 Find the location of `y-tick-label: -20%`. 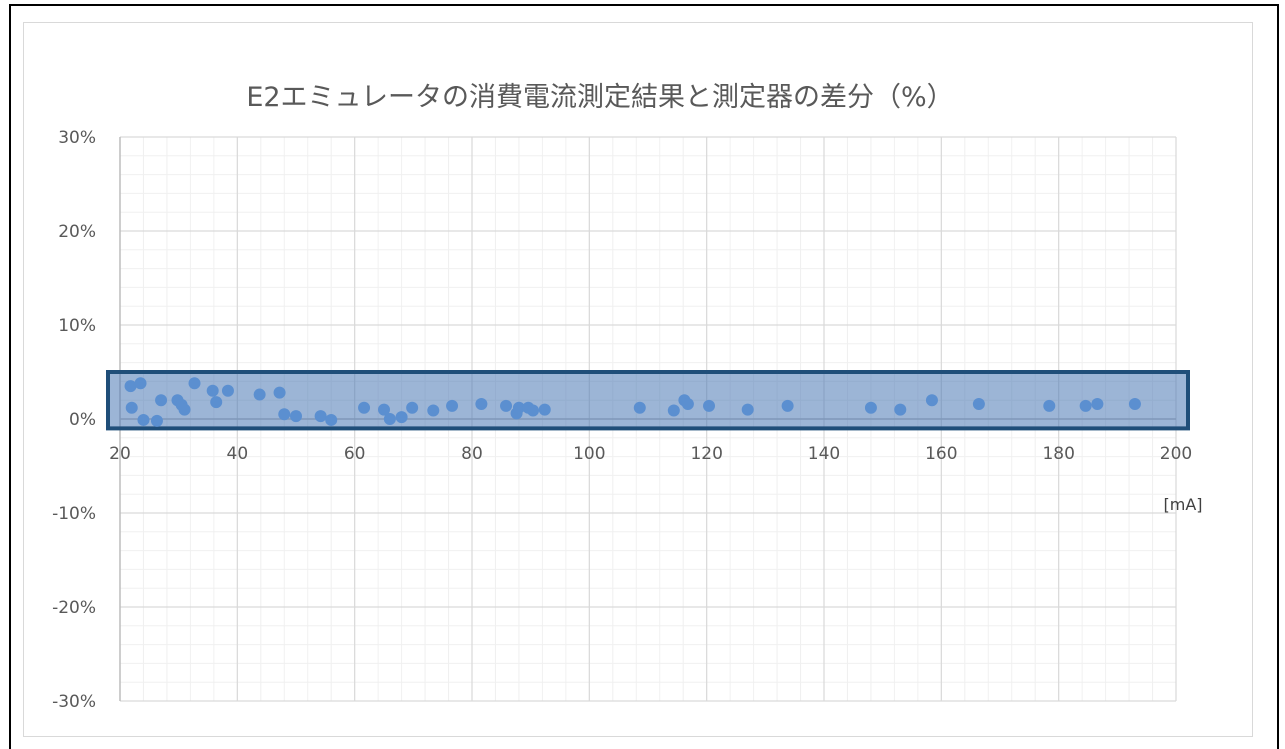

y-tick-label: -20% is located at coordinates (74, 608).